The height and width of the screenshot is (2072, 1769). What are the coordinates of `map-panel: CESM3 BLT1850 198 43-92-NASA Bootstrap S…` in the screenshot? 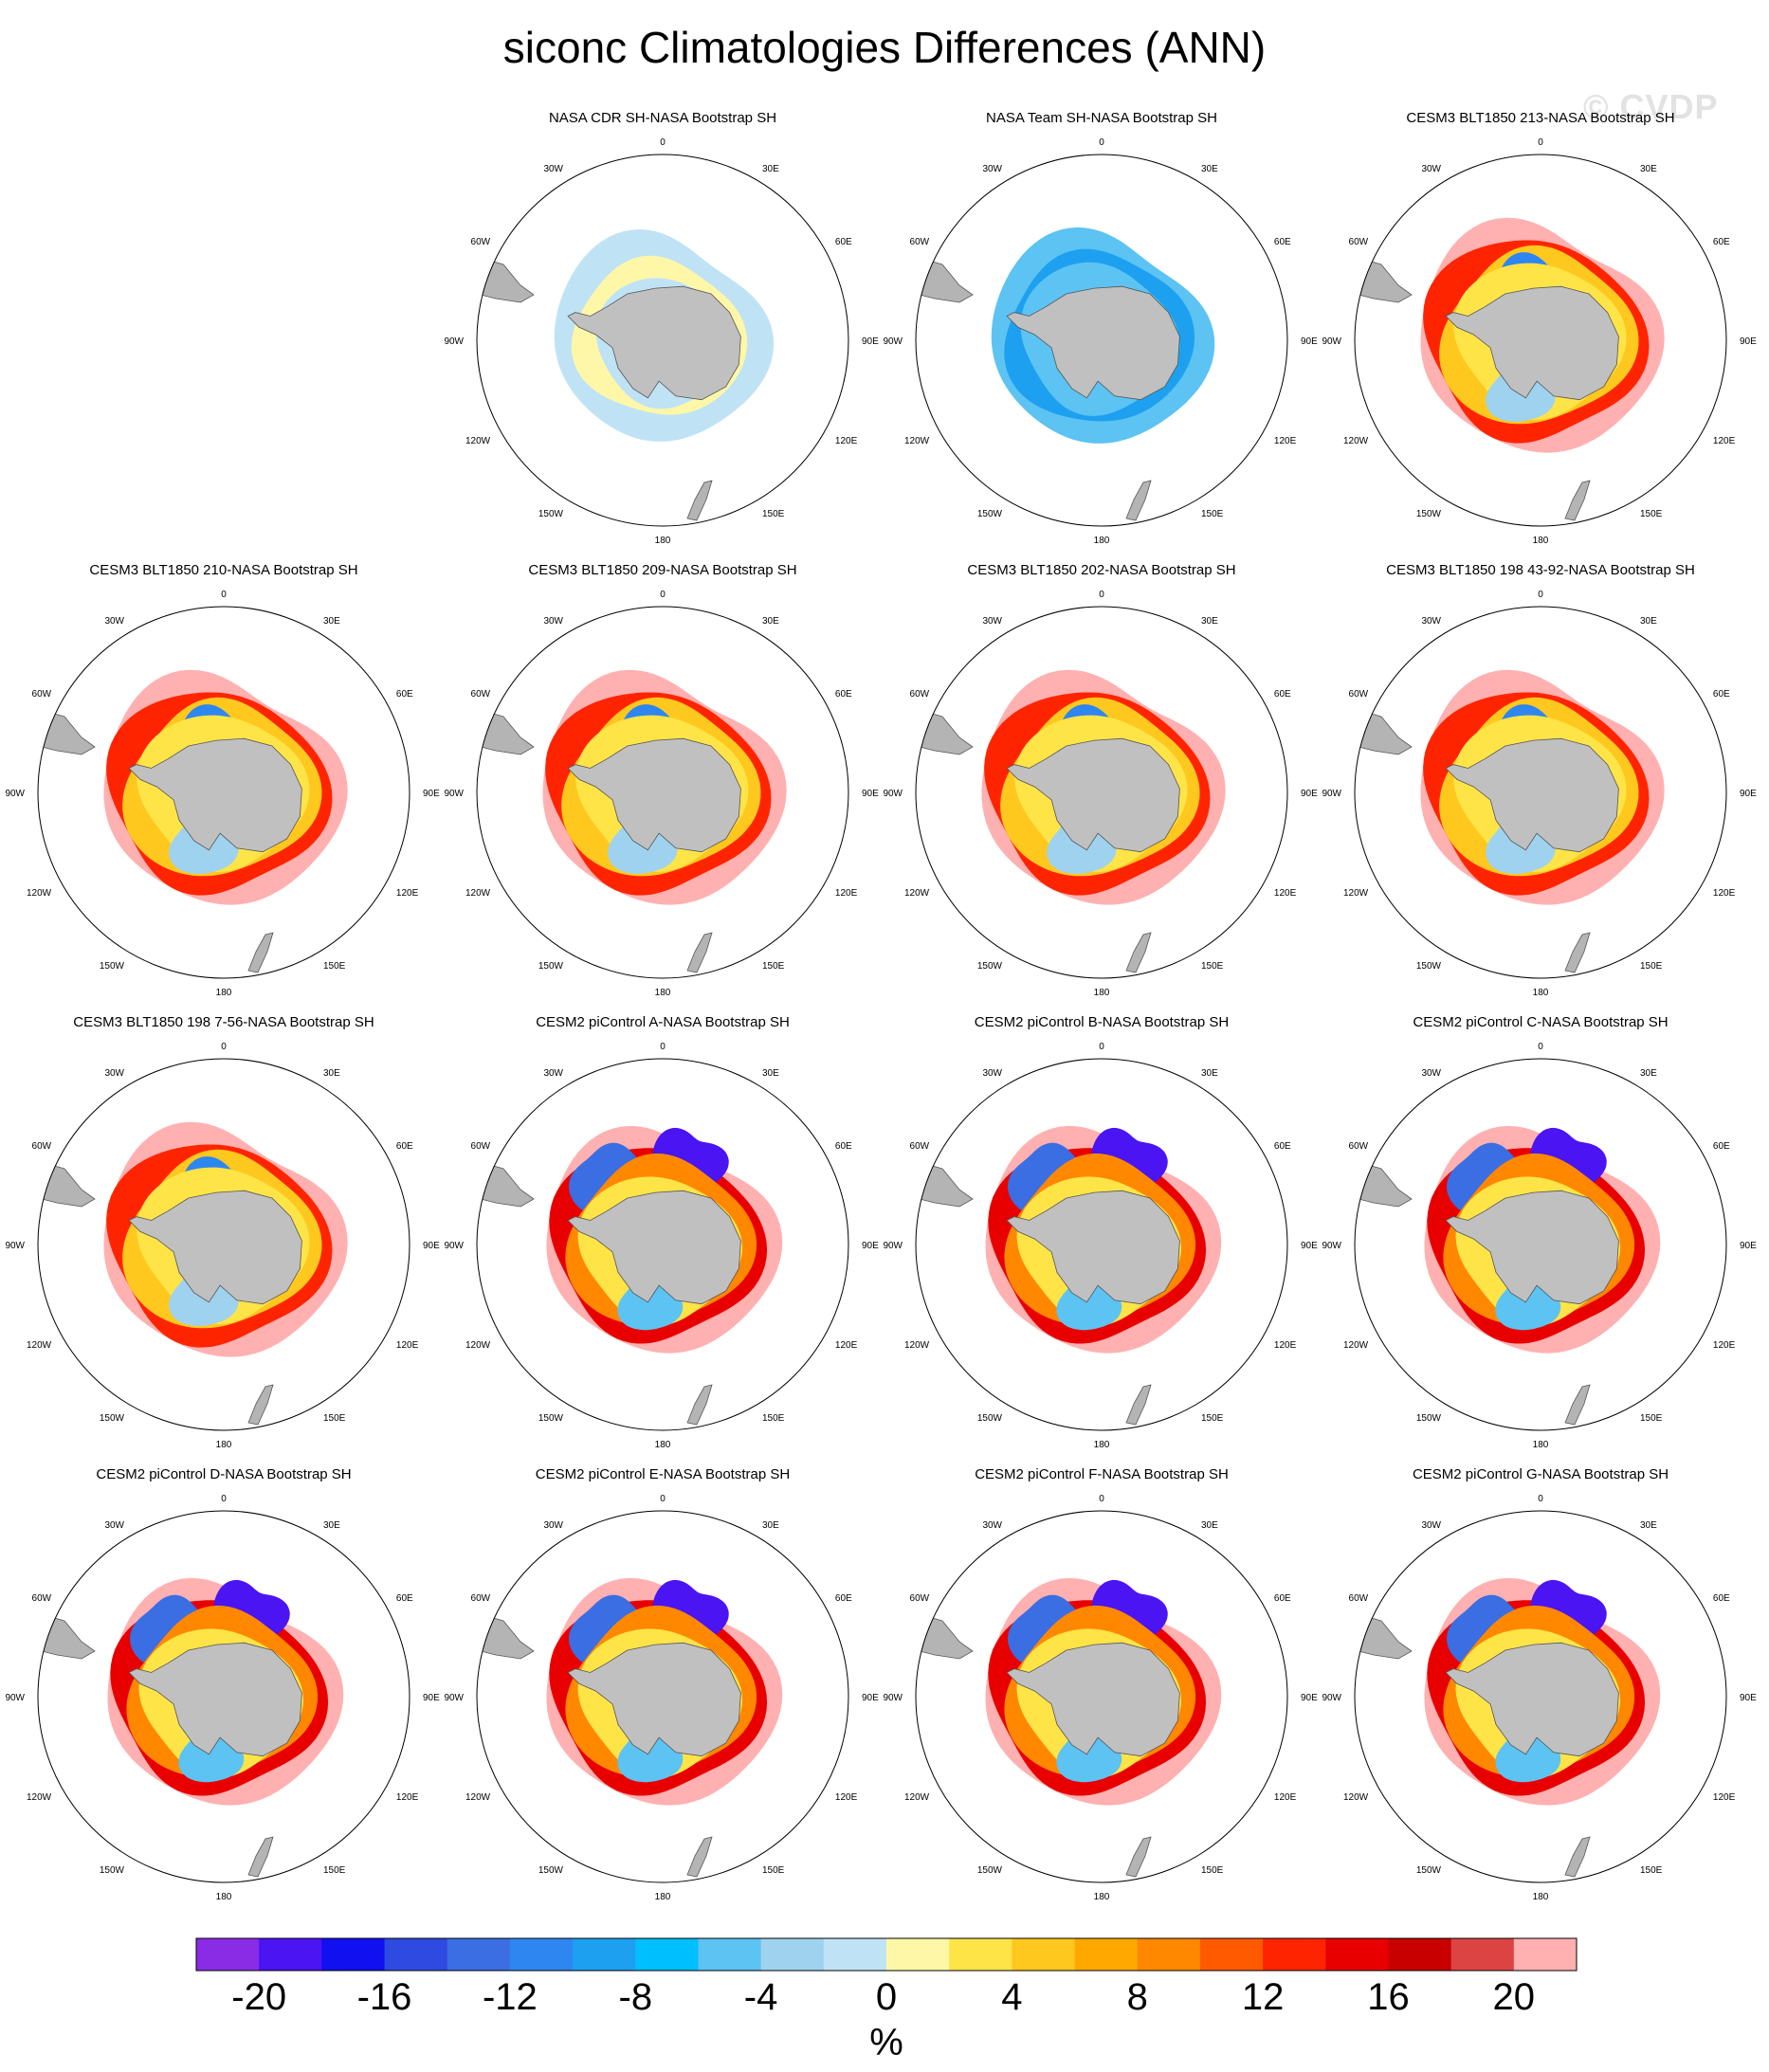 It's located at (1540, 785).